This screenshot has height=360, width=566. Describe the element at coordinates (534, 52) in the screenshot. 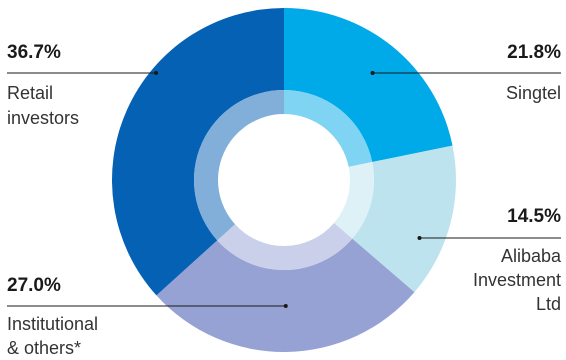

I see `singtel-percent: 21.8%` at that location.